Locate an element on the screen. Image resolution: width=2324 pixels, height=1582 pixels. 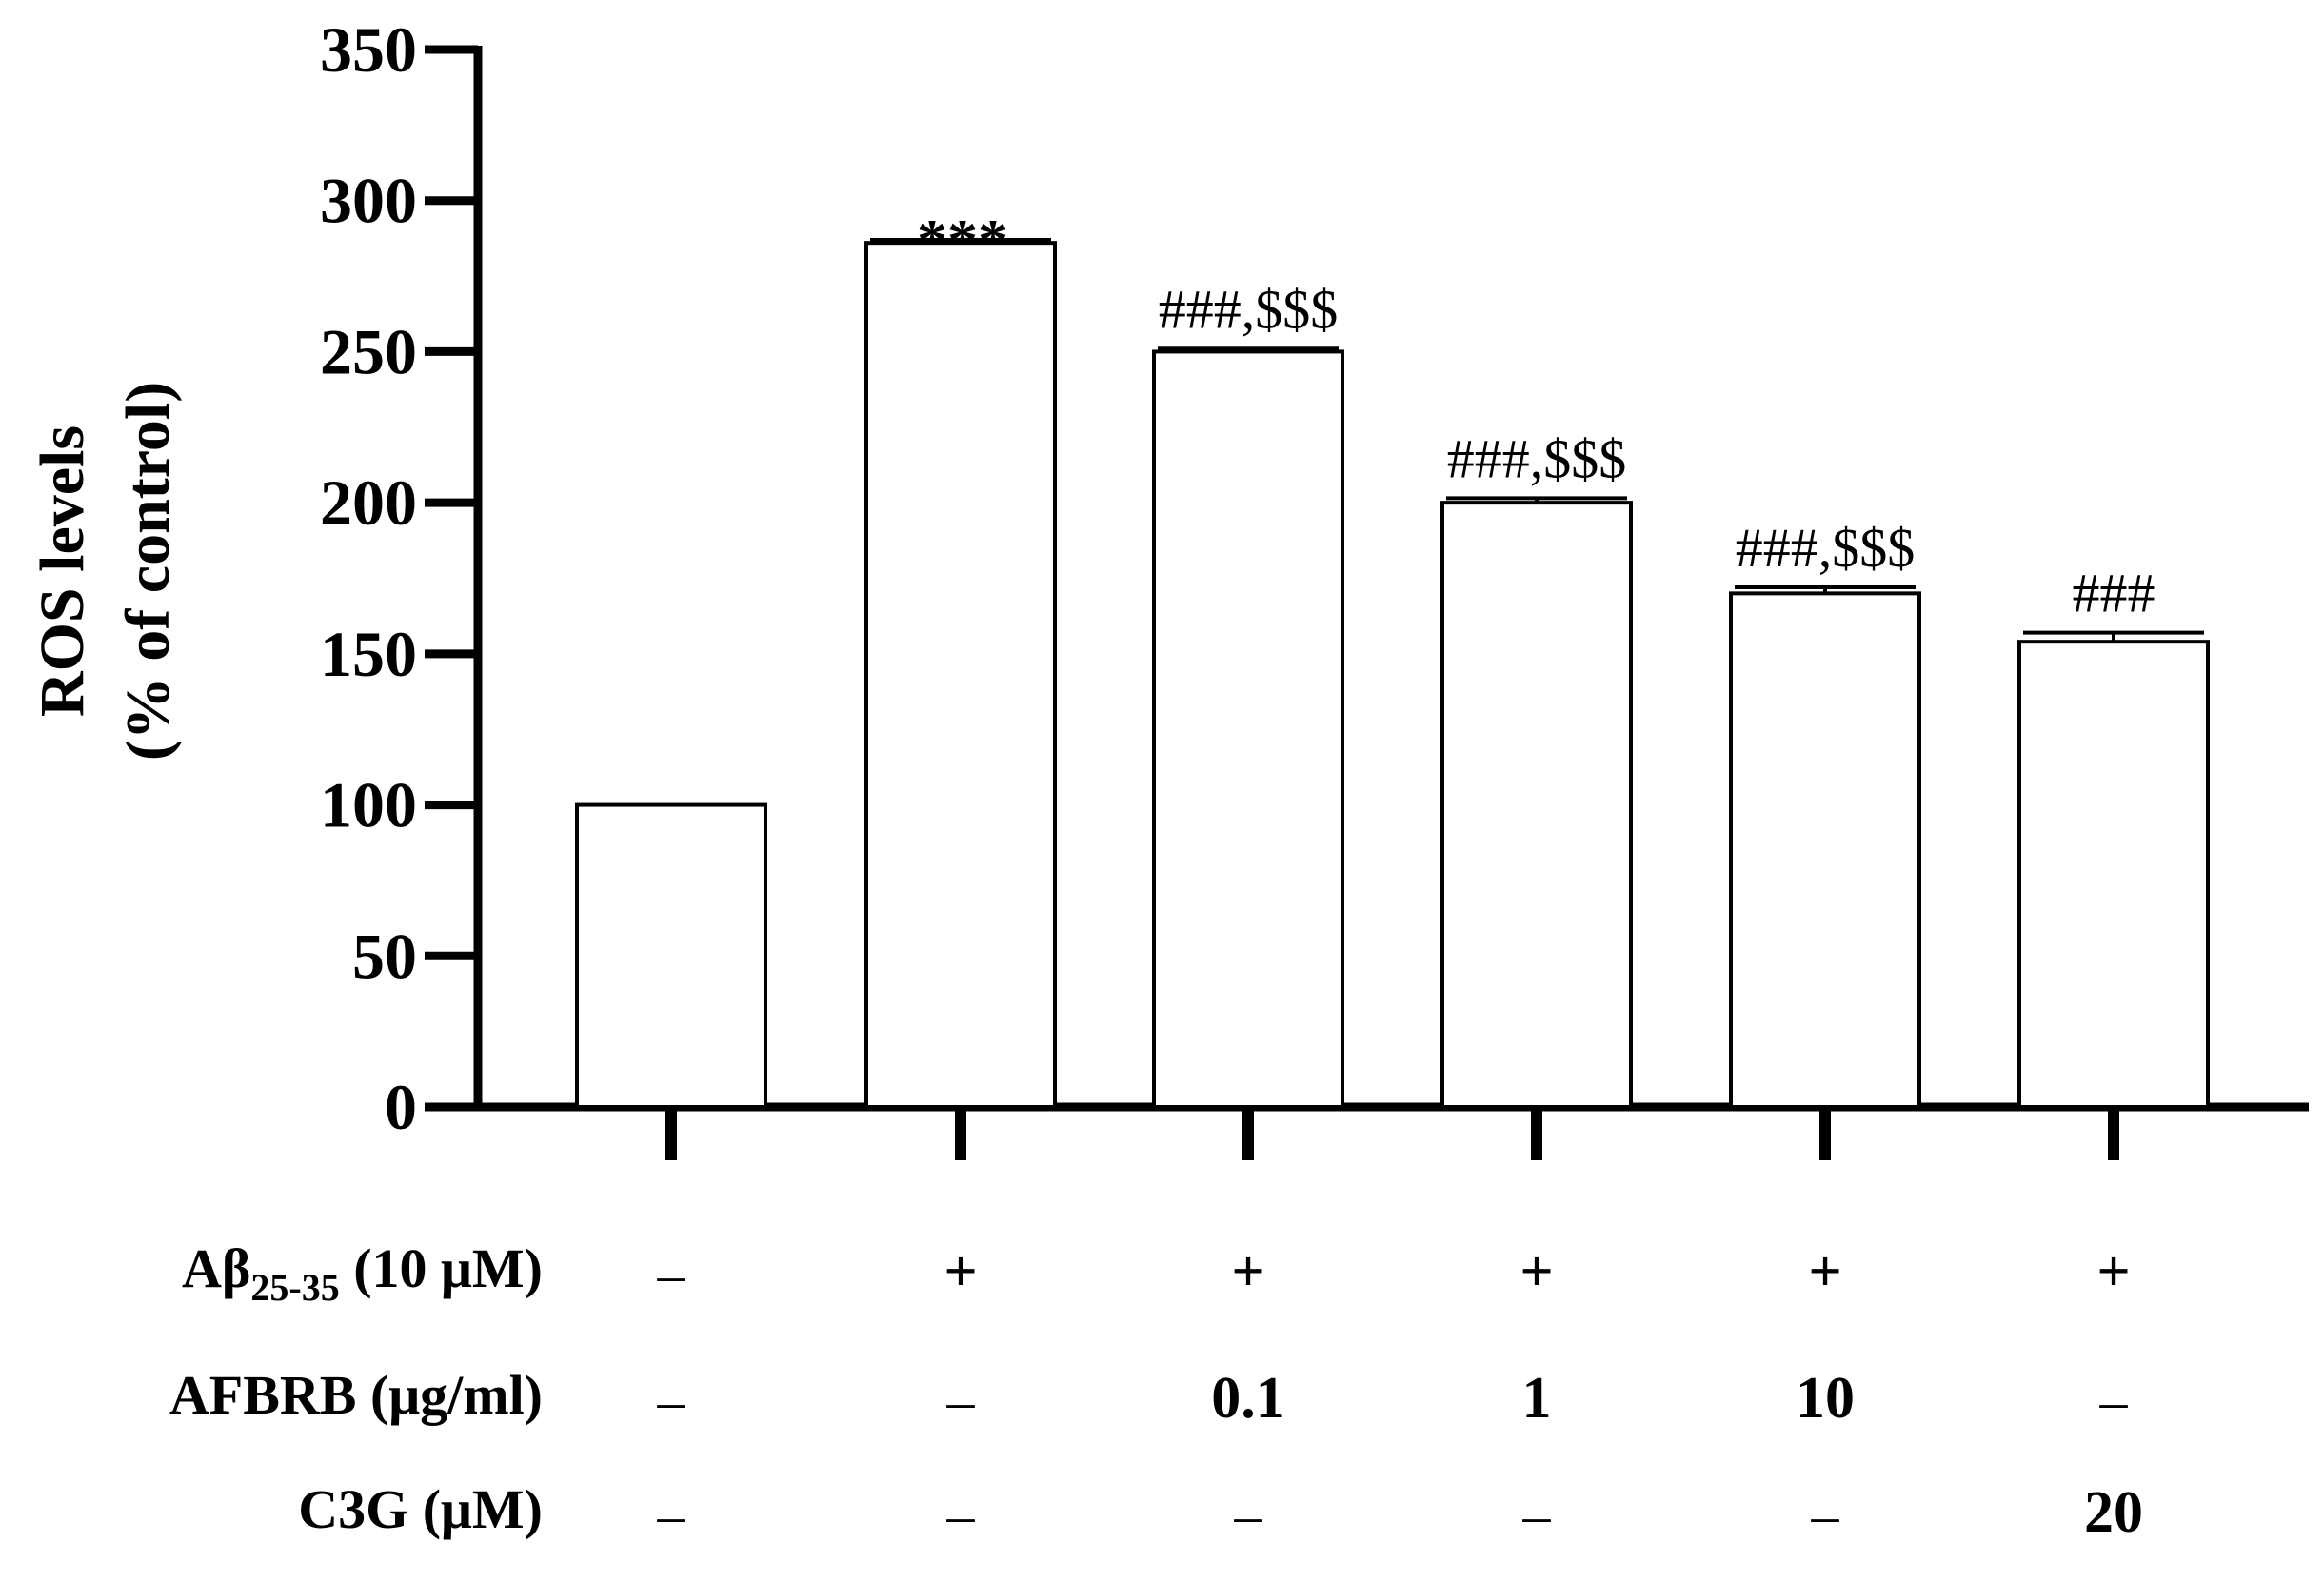
y-tick-label: 200 is located at coordinates (368, 502).